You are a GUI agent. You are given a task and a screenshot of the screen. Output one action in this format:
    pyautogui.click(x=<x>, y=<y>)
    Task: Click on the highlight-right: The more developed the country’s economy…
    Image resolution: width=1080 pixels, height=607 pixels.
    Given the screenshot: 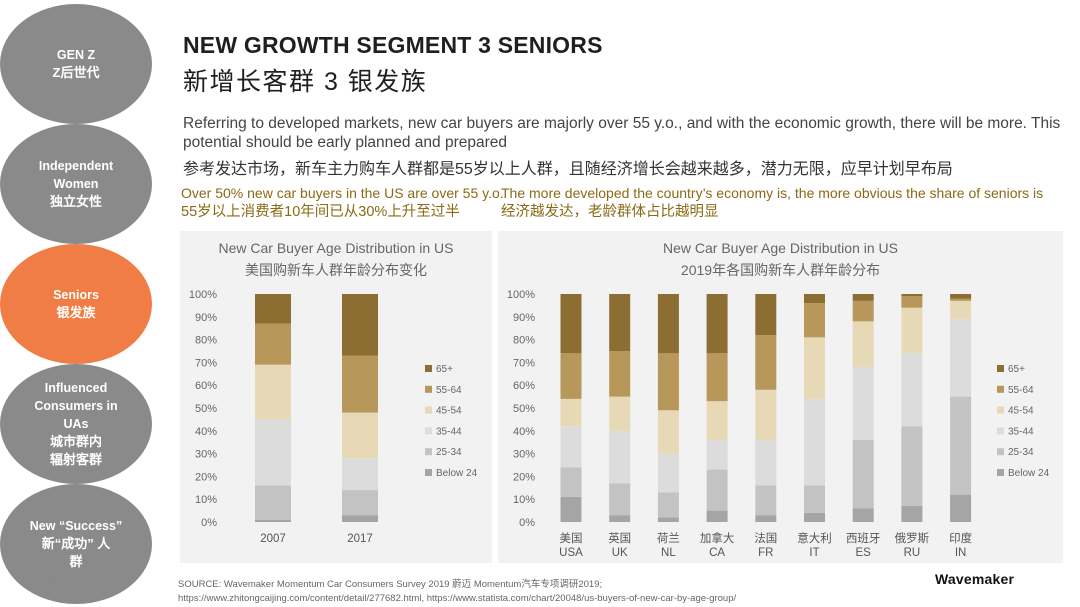 What is the action you would take?
    pyautogui.click(x=772, y=203)
    